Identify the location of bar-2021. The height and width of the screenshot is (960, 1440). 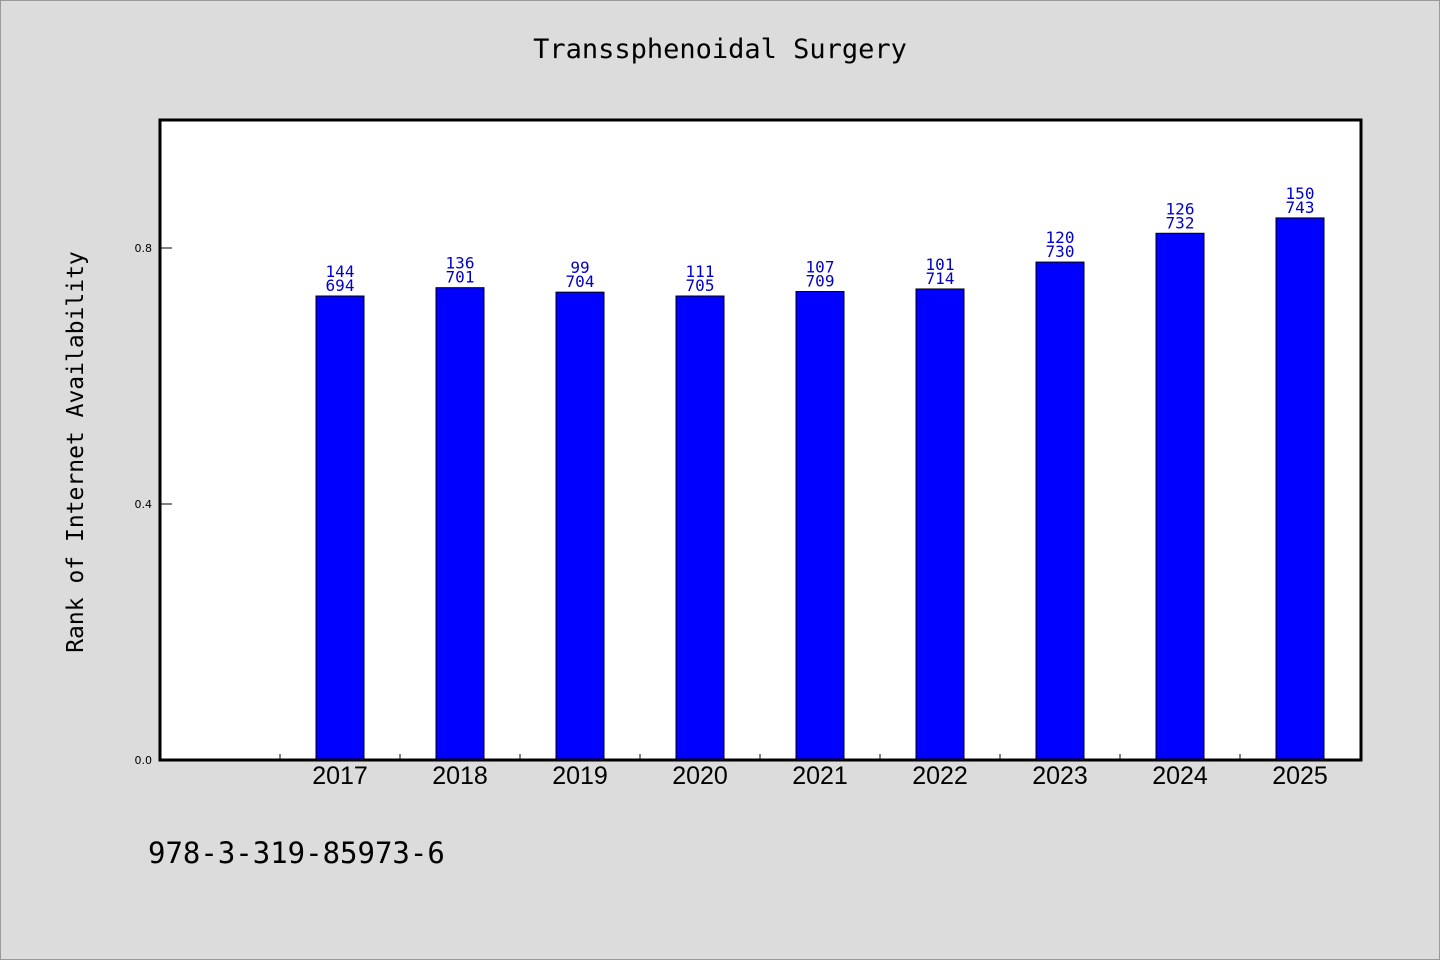
(820, 526).